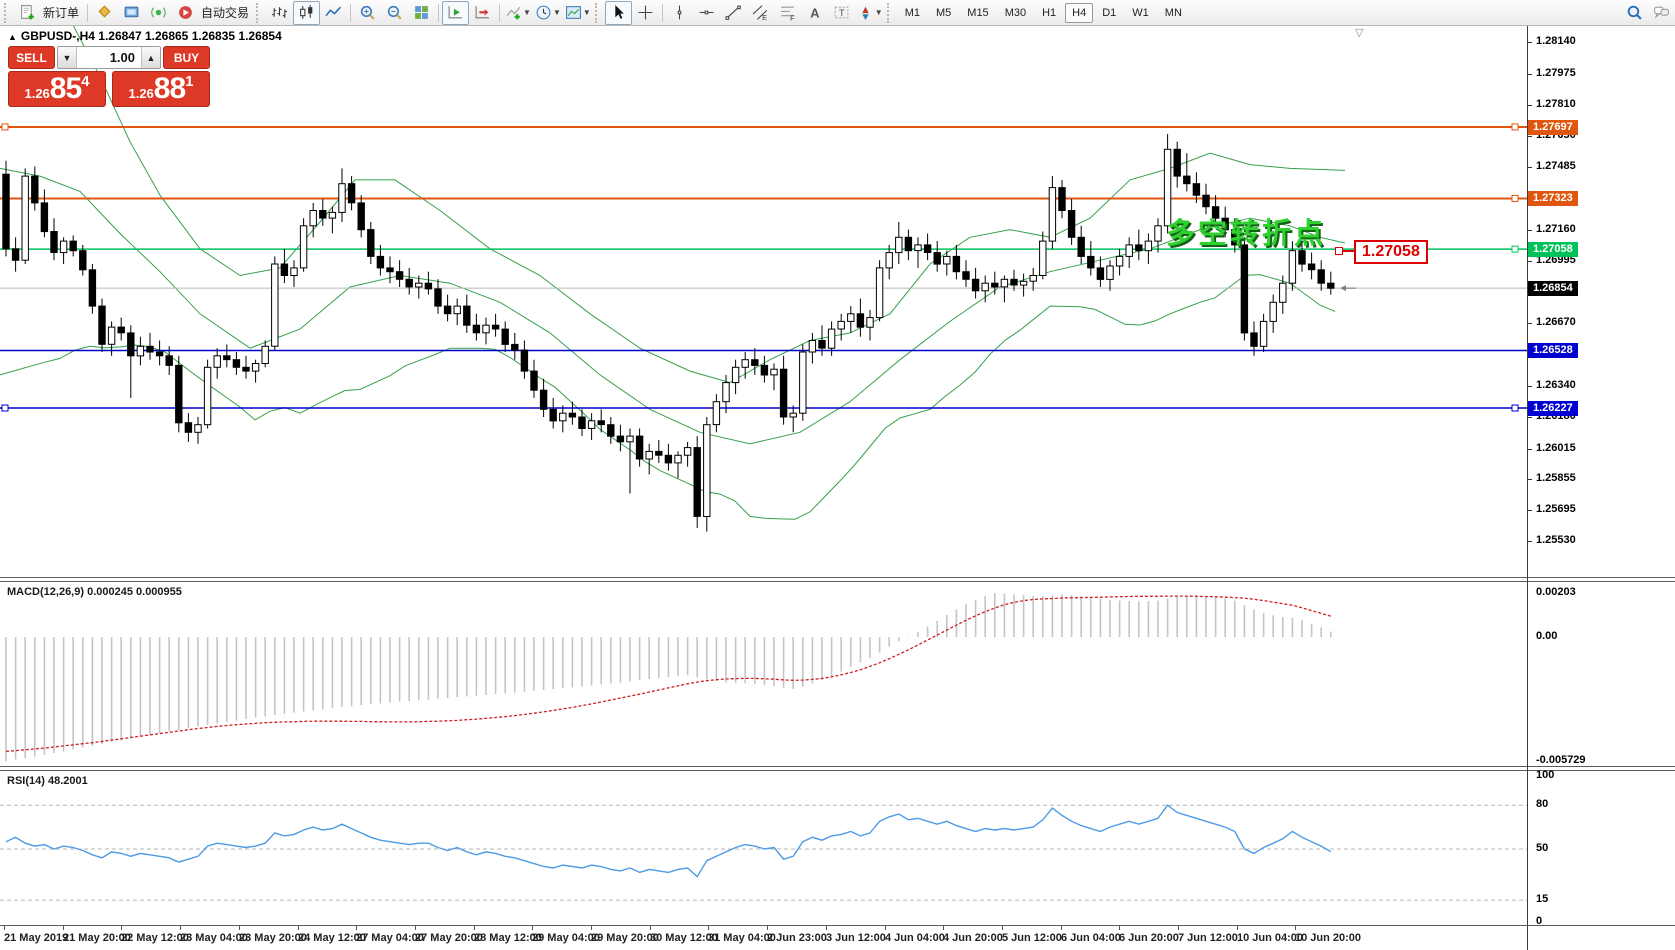 The image size is (1675, 950). I want to click on time-label: 10 Jun 04:00, so click(1270, 938).